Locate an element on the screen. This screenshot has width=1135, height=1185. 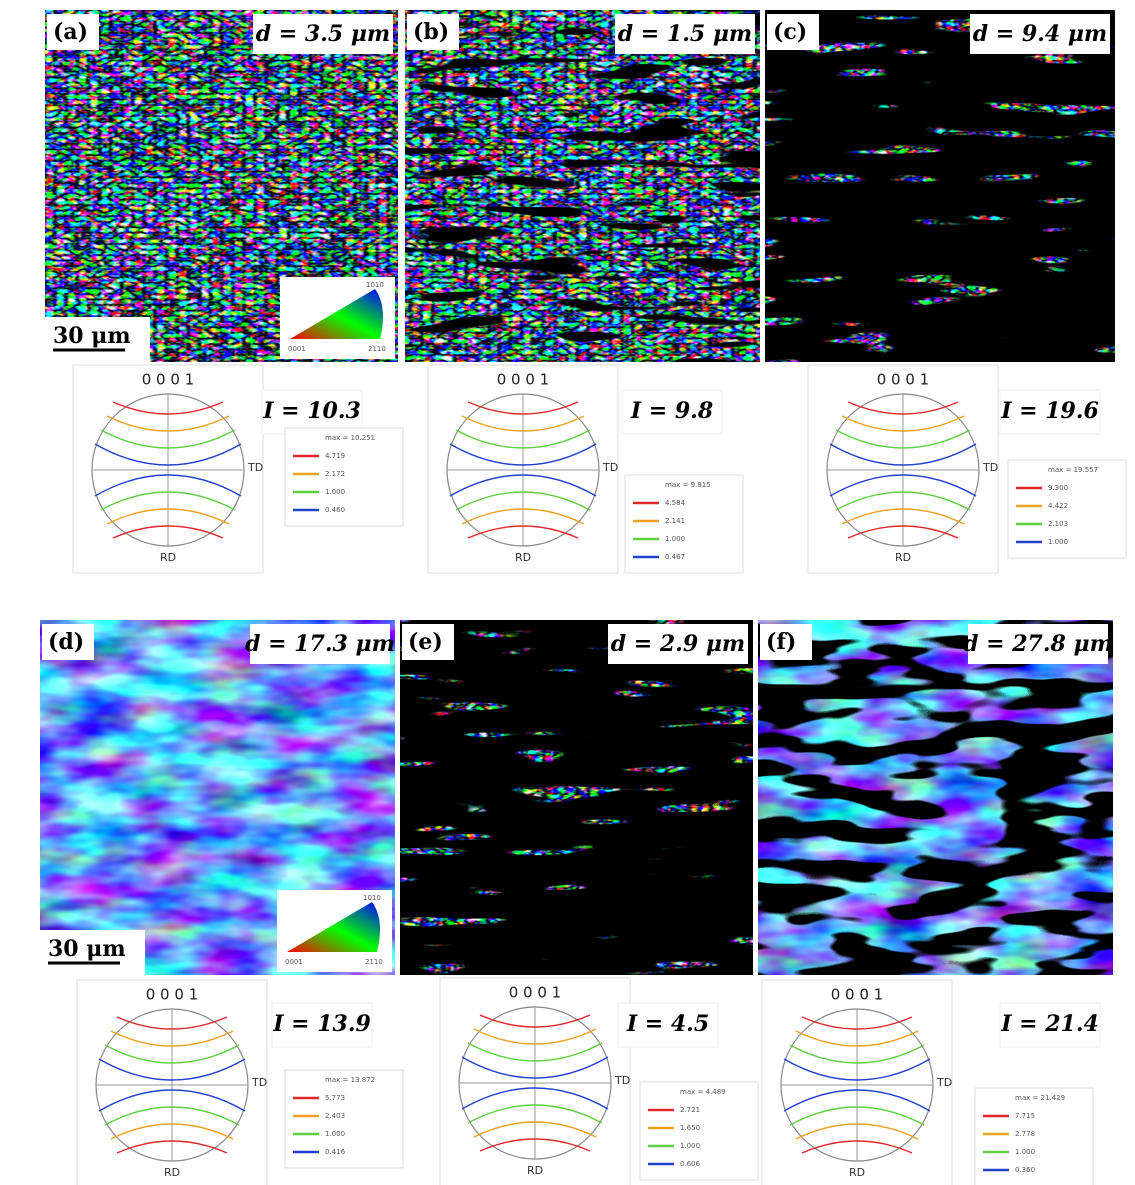
intensity: I = 9.8 is located at coordinates (671, 411).